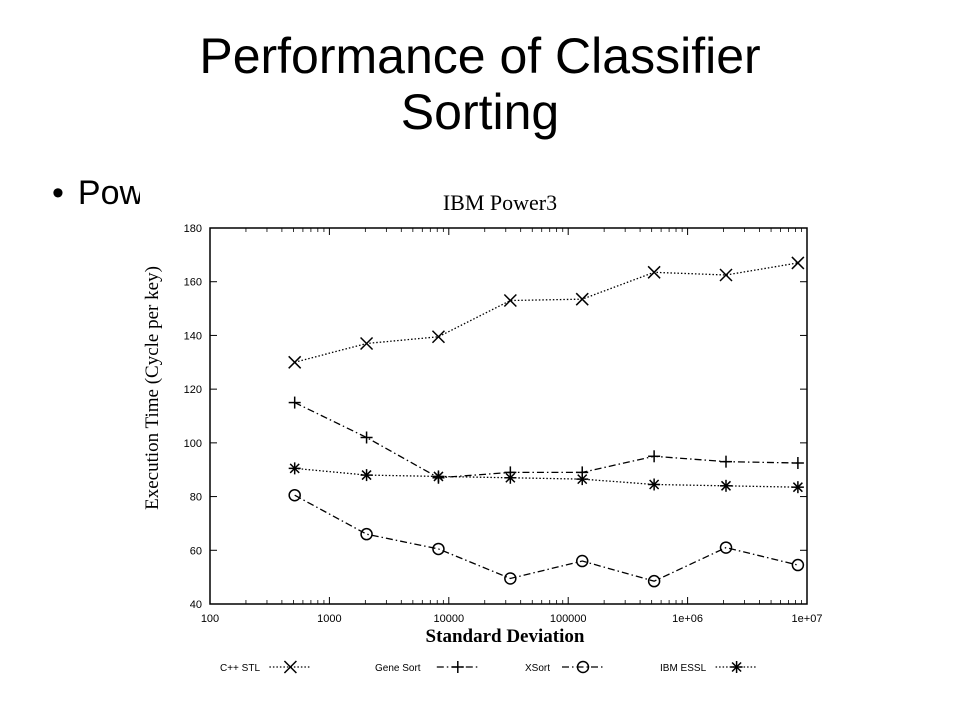 Image resolution: width=960 pixels, height=720 pixels. I want to click on series-line-ibm-essl, so click(546, 477).